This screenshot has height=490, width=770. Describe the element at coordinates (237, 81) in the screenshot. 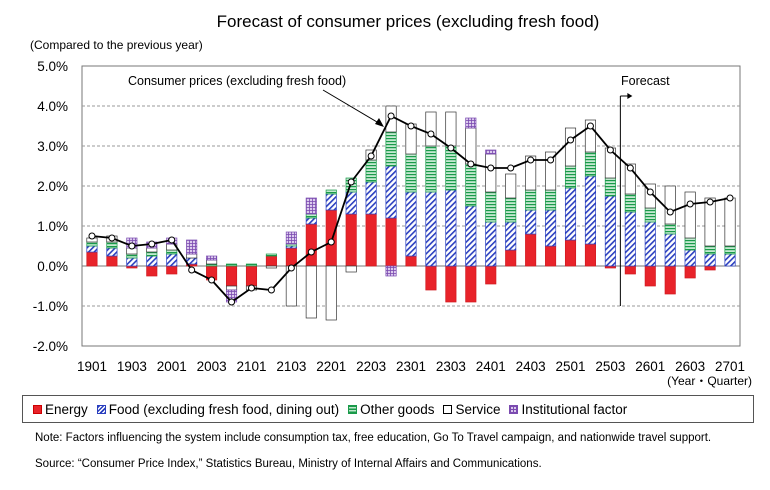

I see `line-annotation-label: Consumer prices (excluding fresh food)` at that location.